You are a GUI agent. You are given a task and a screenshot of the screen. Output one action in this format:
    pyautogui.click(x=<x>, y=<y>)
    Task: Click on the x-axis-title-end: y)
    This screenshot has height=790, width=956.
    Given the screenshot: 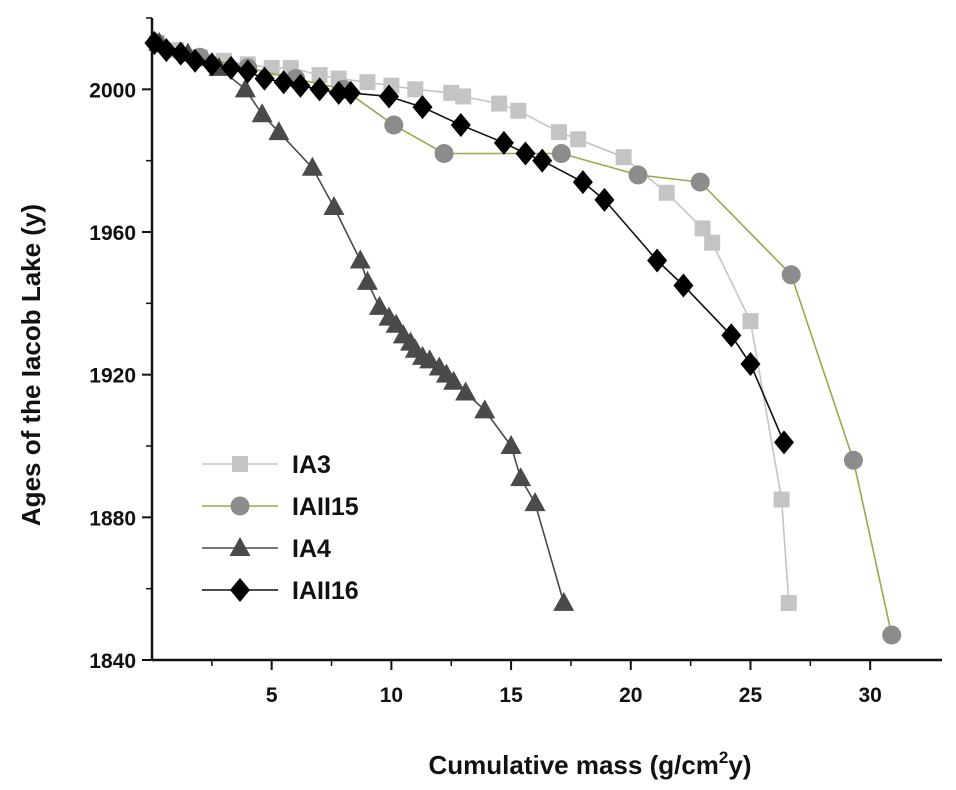 What is the action you would take?
    pyautogui.click(x=739, y=765)
    